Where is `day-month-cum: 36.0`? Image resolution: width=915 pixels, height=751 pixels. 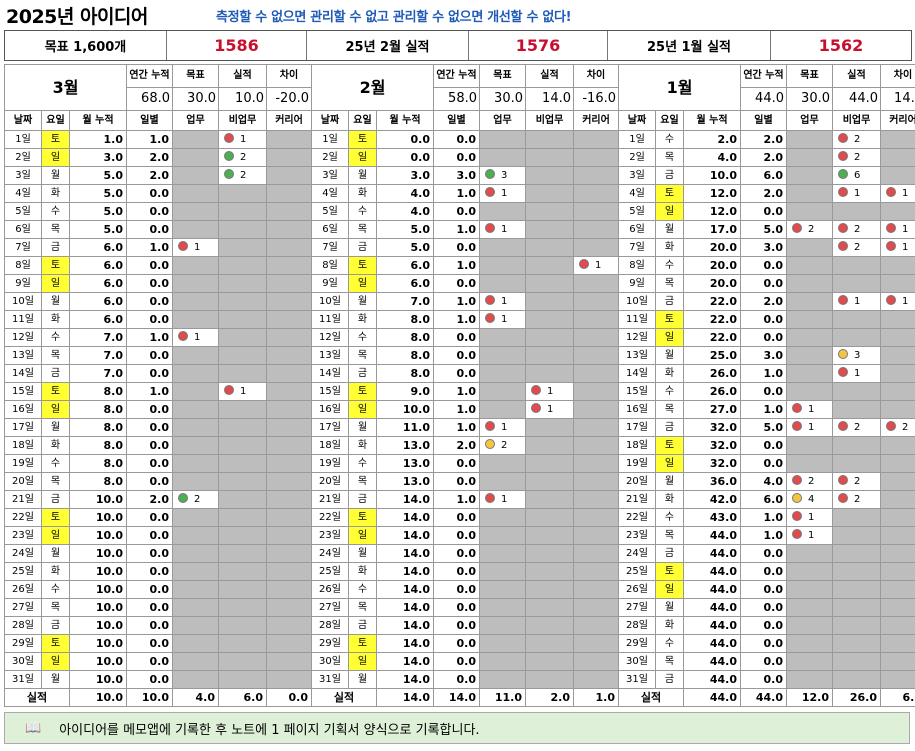 day-month-cum: 36.0 is located at coordinates (712, 481).